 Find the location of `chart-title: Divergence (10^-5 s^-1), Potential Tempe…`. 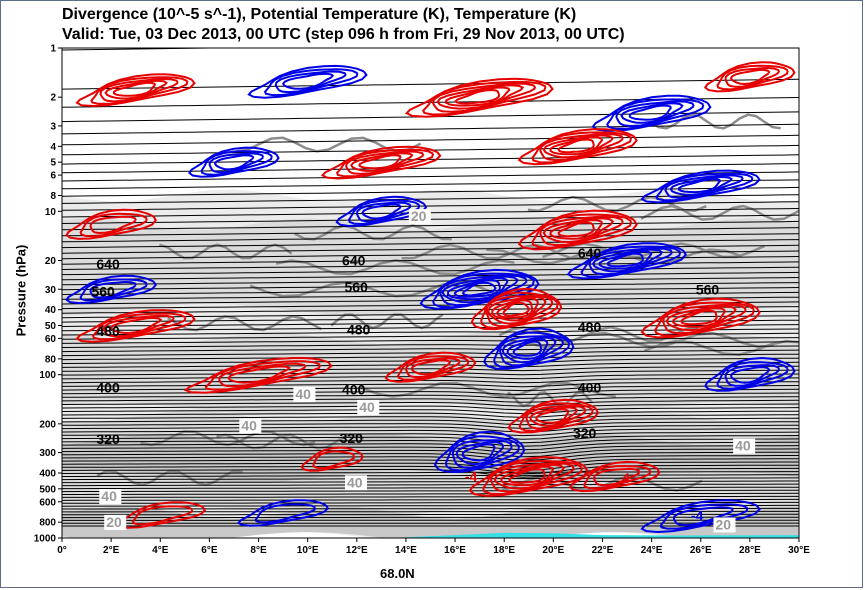

chart-title: Divergence (10^-5 s^-1), Potential Tempe… is located at coordinates (319, 14).